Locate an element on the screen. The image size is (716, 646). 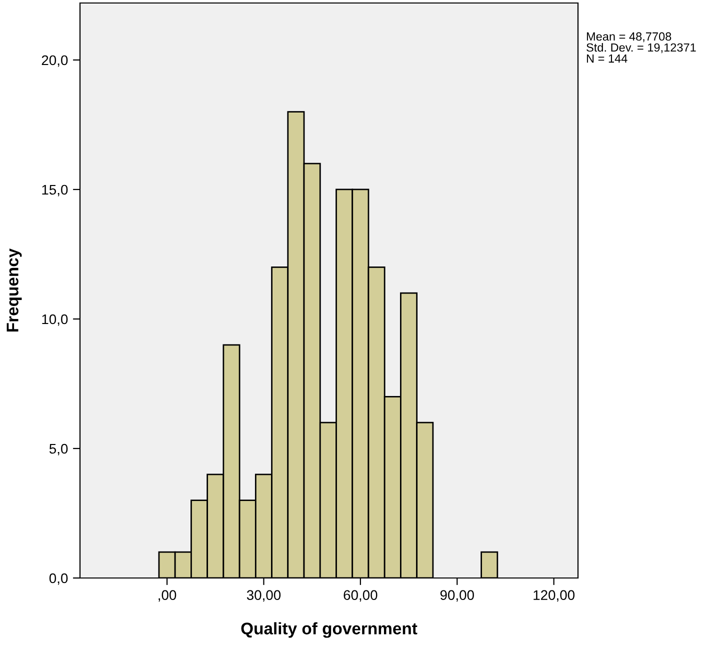
y-tick-label: 0,0 is located at coordinates (58, 579).